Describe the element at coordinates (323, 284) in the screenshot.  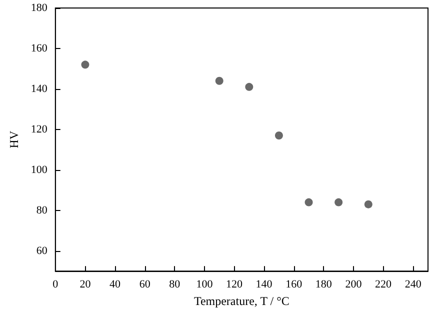
I see `x-tick-label: 180` at that location.